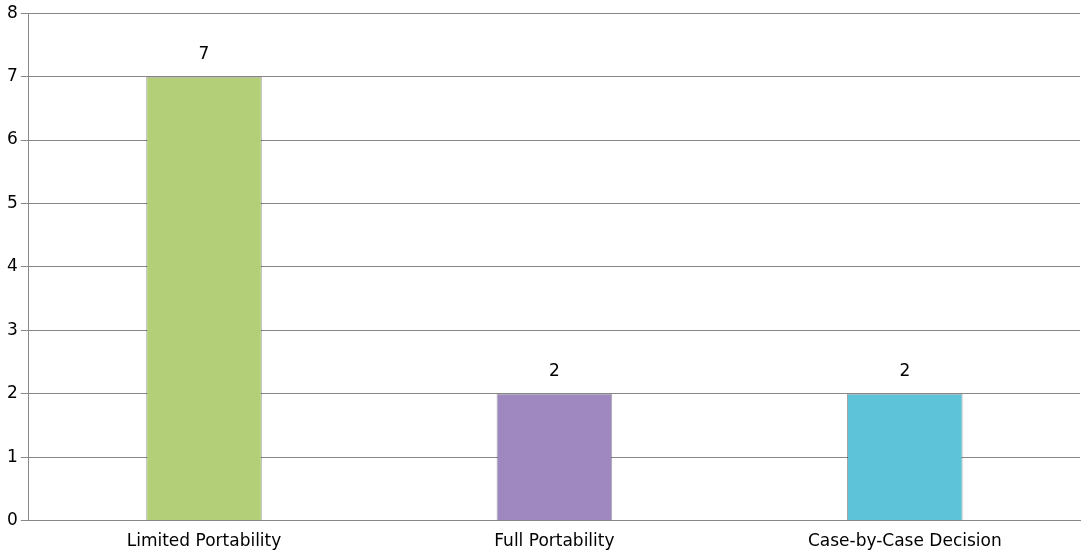 The image size is (1092, 559). Describe the element at coordinates (12, 265) in the screenshot. I see `y-tick-label: 4` at that location.